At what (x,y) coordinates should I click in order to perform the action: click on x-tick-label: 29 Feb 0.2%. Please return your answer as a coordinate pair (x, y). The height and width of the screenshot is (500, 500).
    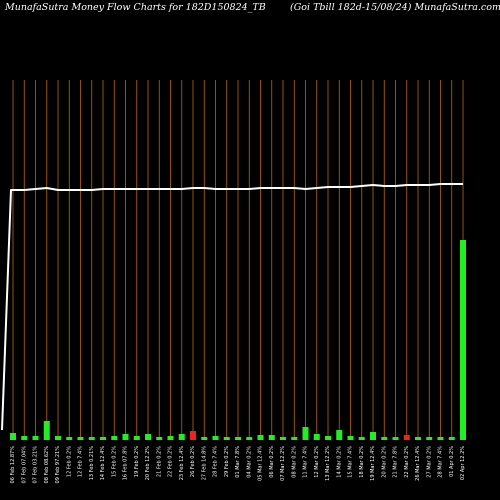
    Looking at the image, I should click on (227, 461).